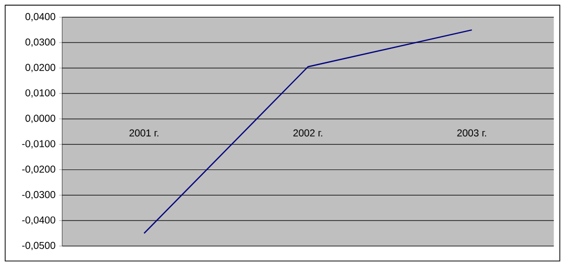 This screenshot has width=565, height=266. What do you see at coordinates (39, 170) in the screenshot?
I see `y-tick-label: -0,0200` at bounding box center [39, 170].